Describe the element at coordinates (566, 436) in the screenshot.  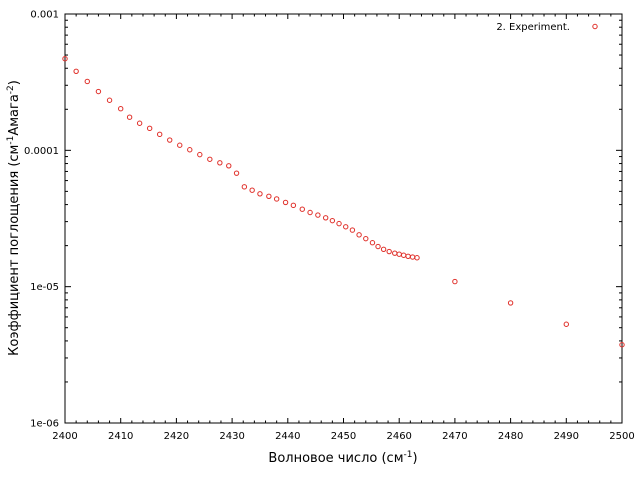
I see `x-tick-label: 2490` at that location.